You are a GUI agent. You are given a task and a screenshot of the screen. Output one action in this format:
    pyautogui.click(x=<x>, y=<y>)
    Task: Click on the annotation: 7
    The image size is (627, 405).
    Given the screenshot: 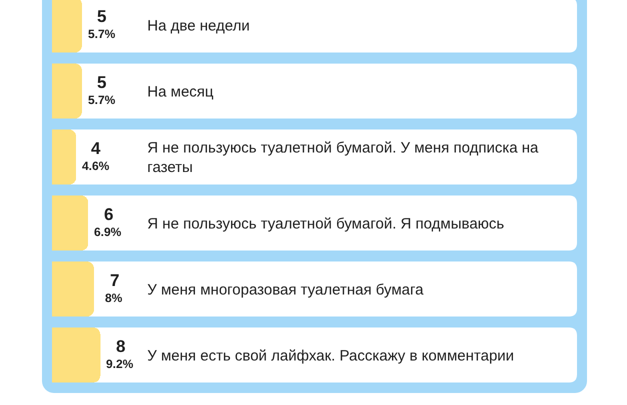 What is the action you would take?
    pyautogui.click(x=115, y=280)
    